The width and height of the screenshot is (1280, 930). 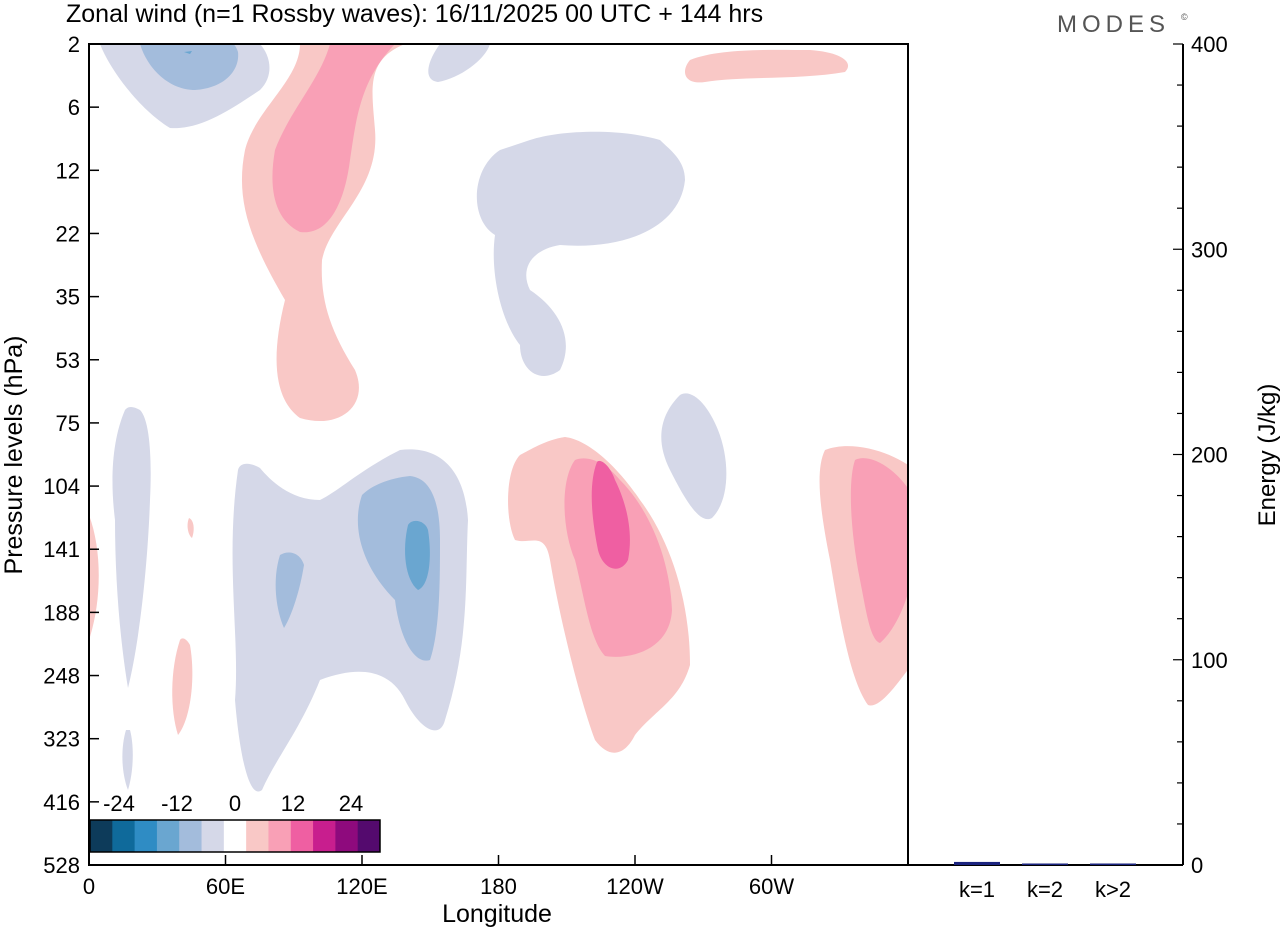 I want to click on energy-y-axis: 0 100 200 300 400, so click(x=1200, y=455).